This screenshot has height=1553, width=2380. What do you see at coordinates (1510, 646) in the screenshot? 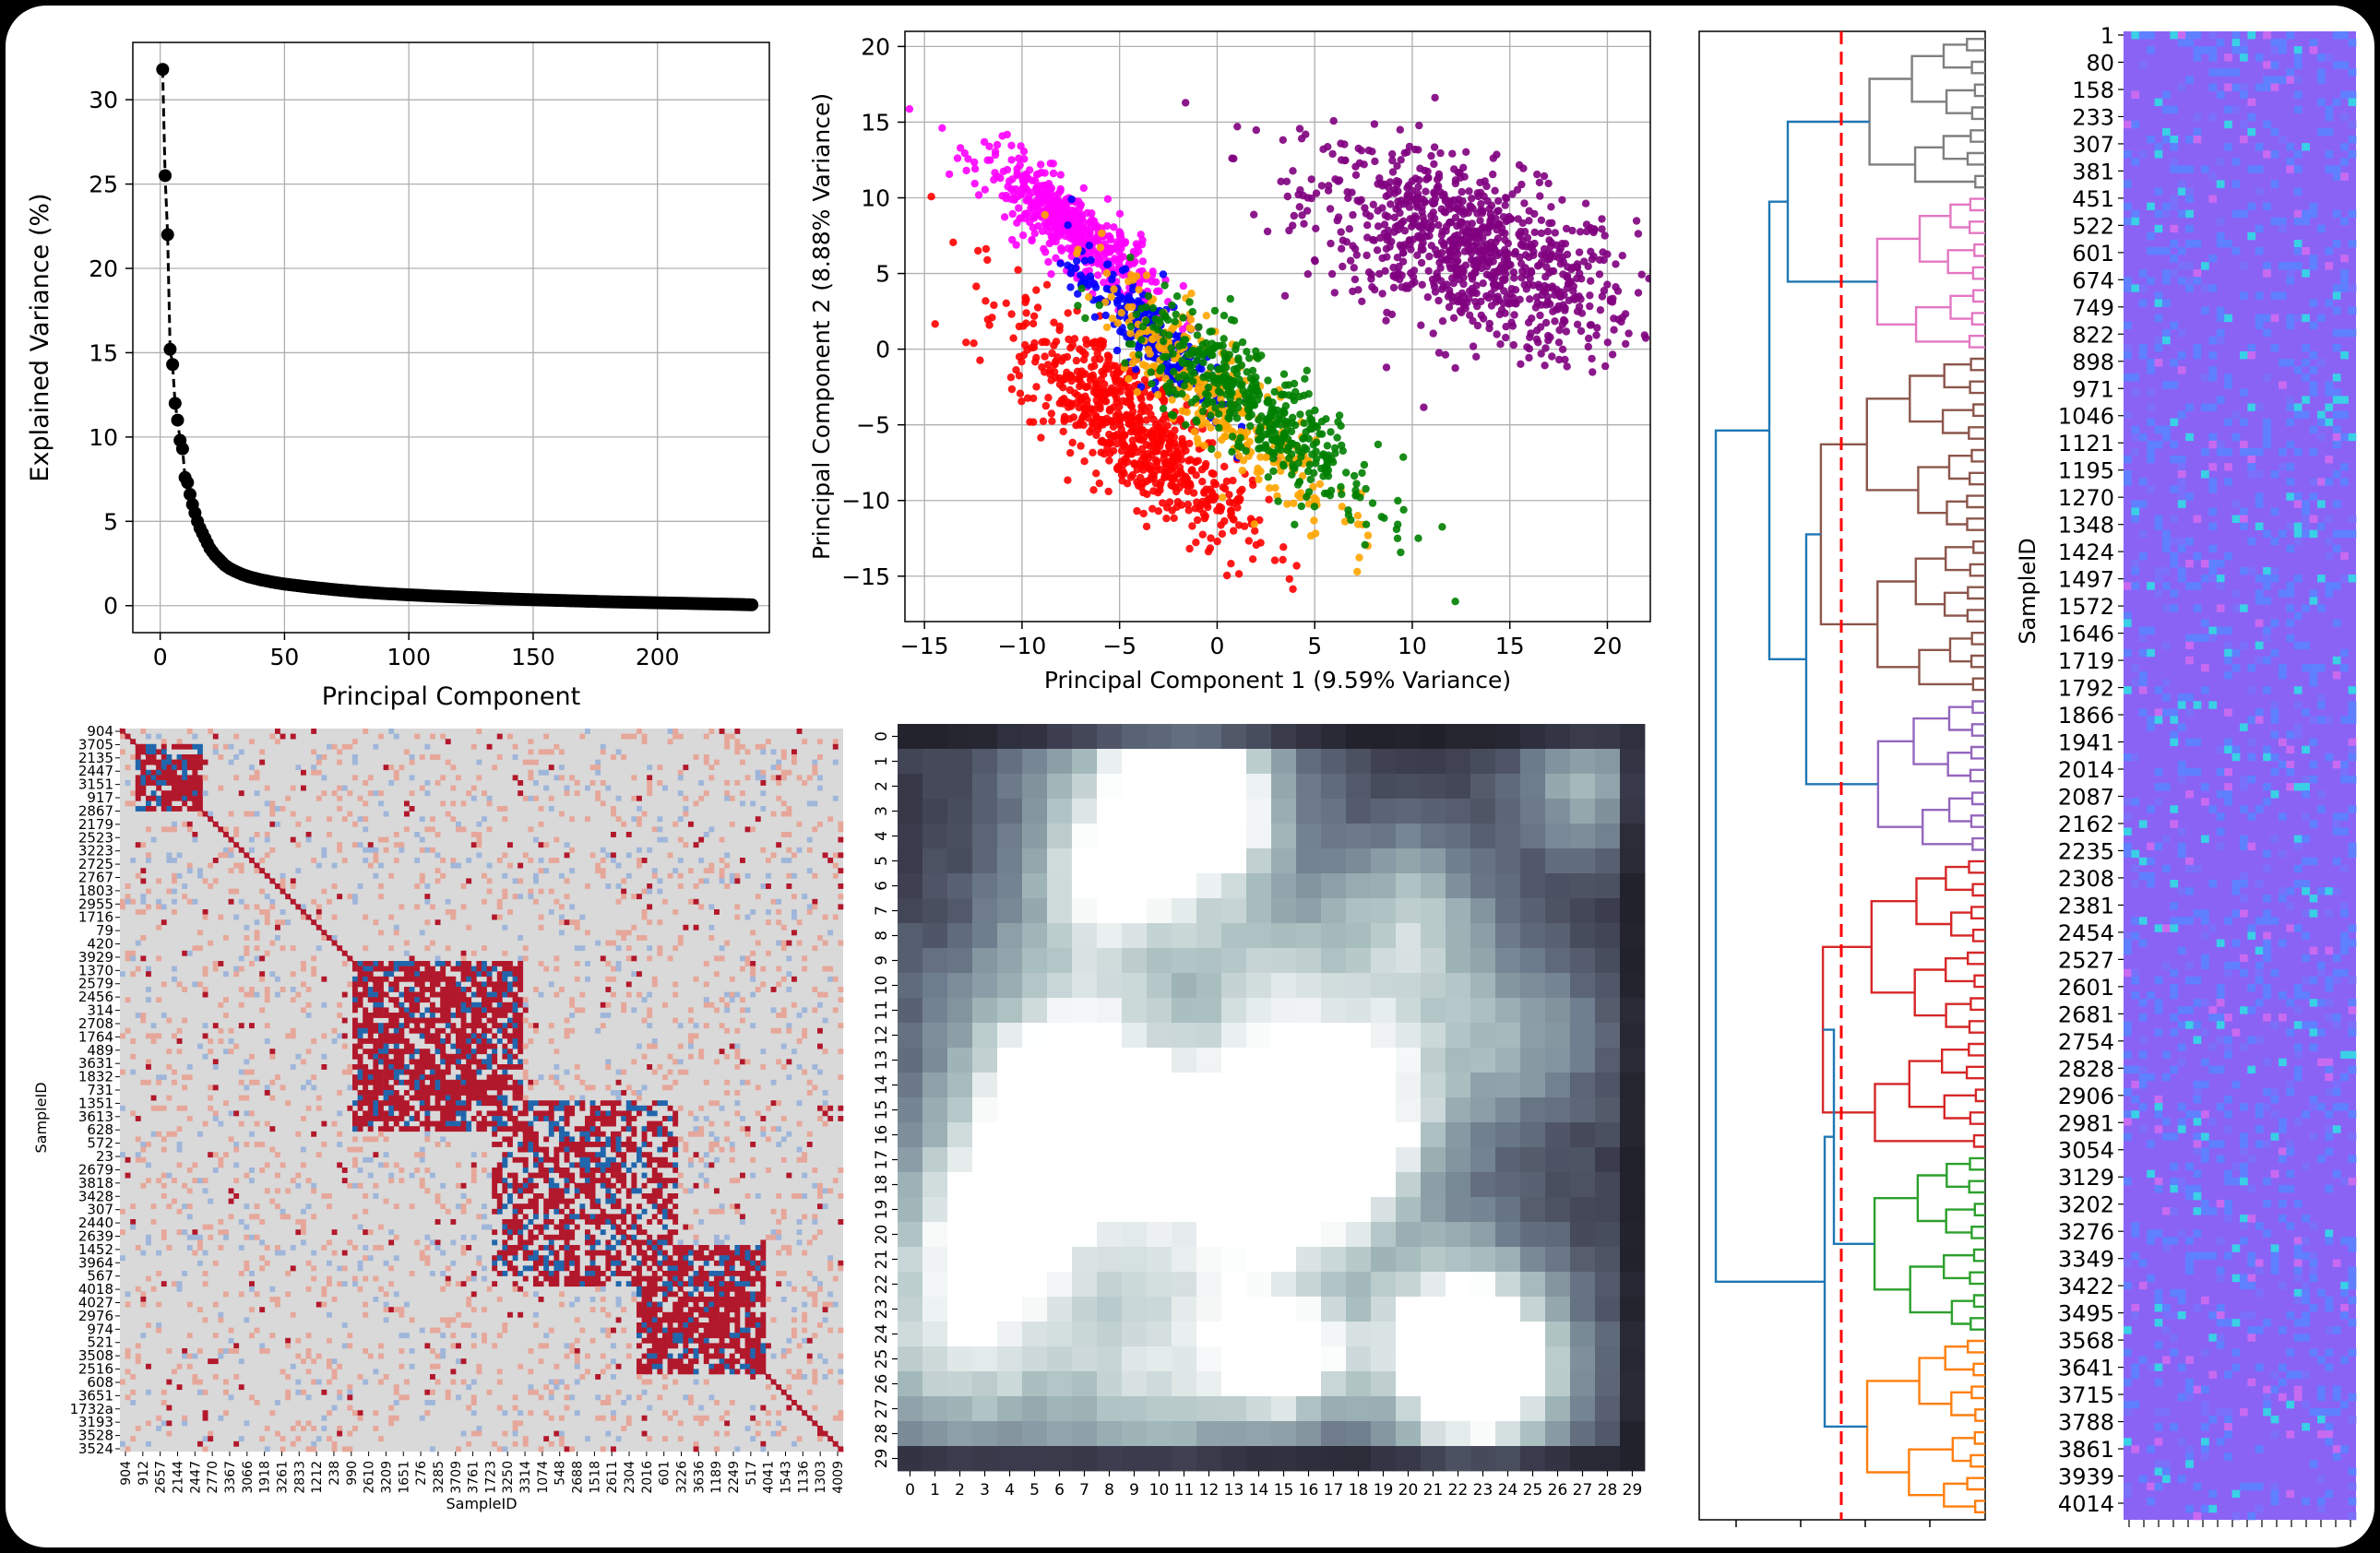
I see `pca-tick-label-x: 15` at bounding box center [1510, 646].